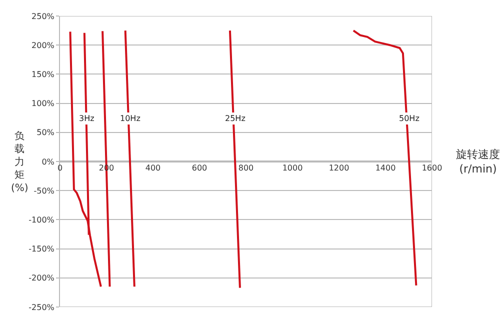  Describe the element at coordinates (385, 168) in the screenshot. I see `x-tick-label: 1400` at that location.